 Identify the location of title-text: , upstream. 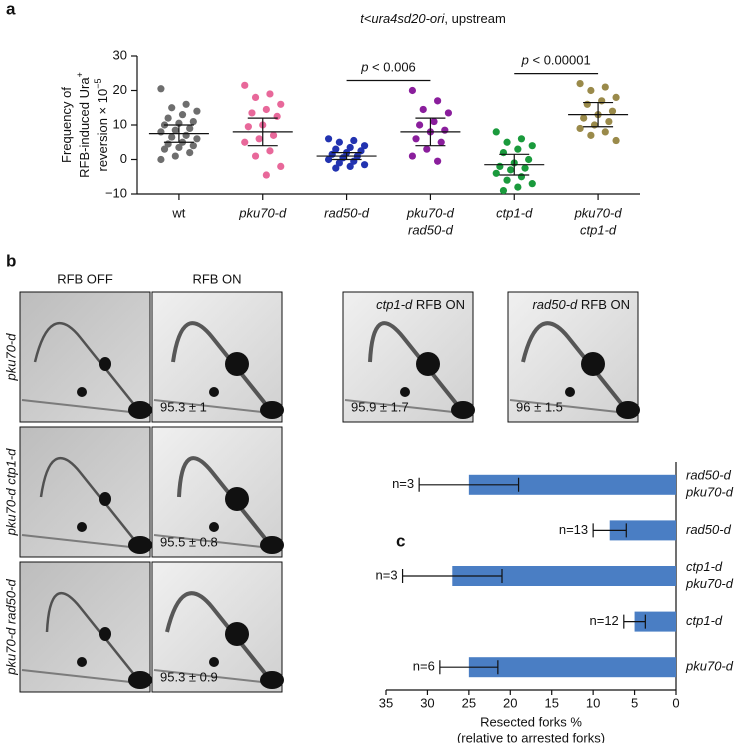
(474, 18).